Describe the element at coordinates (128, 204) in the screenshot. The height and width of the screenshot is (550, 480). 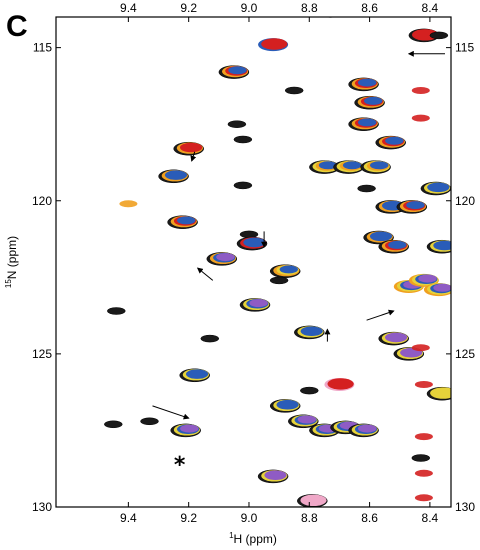
I see `peak-contour-orange` at that location.